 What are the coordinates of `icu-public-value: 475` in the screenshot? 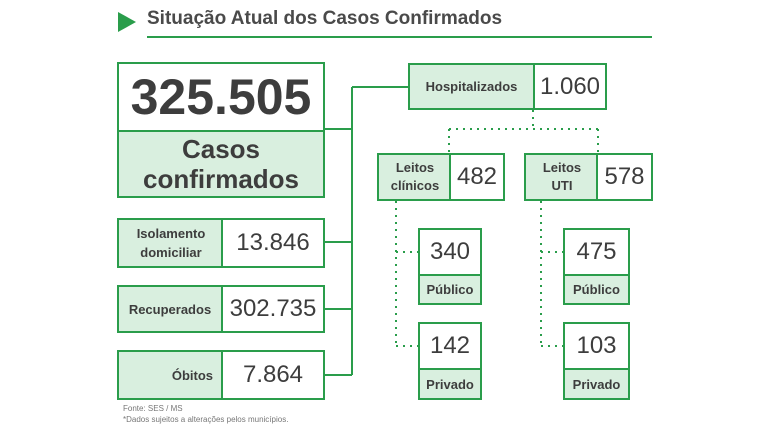 It's located at (596, 251).